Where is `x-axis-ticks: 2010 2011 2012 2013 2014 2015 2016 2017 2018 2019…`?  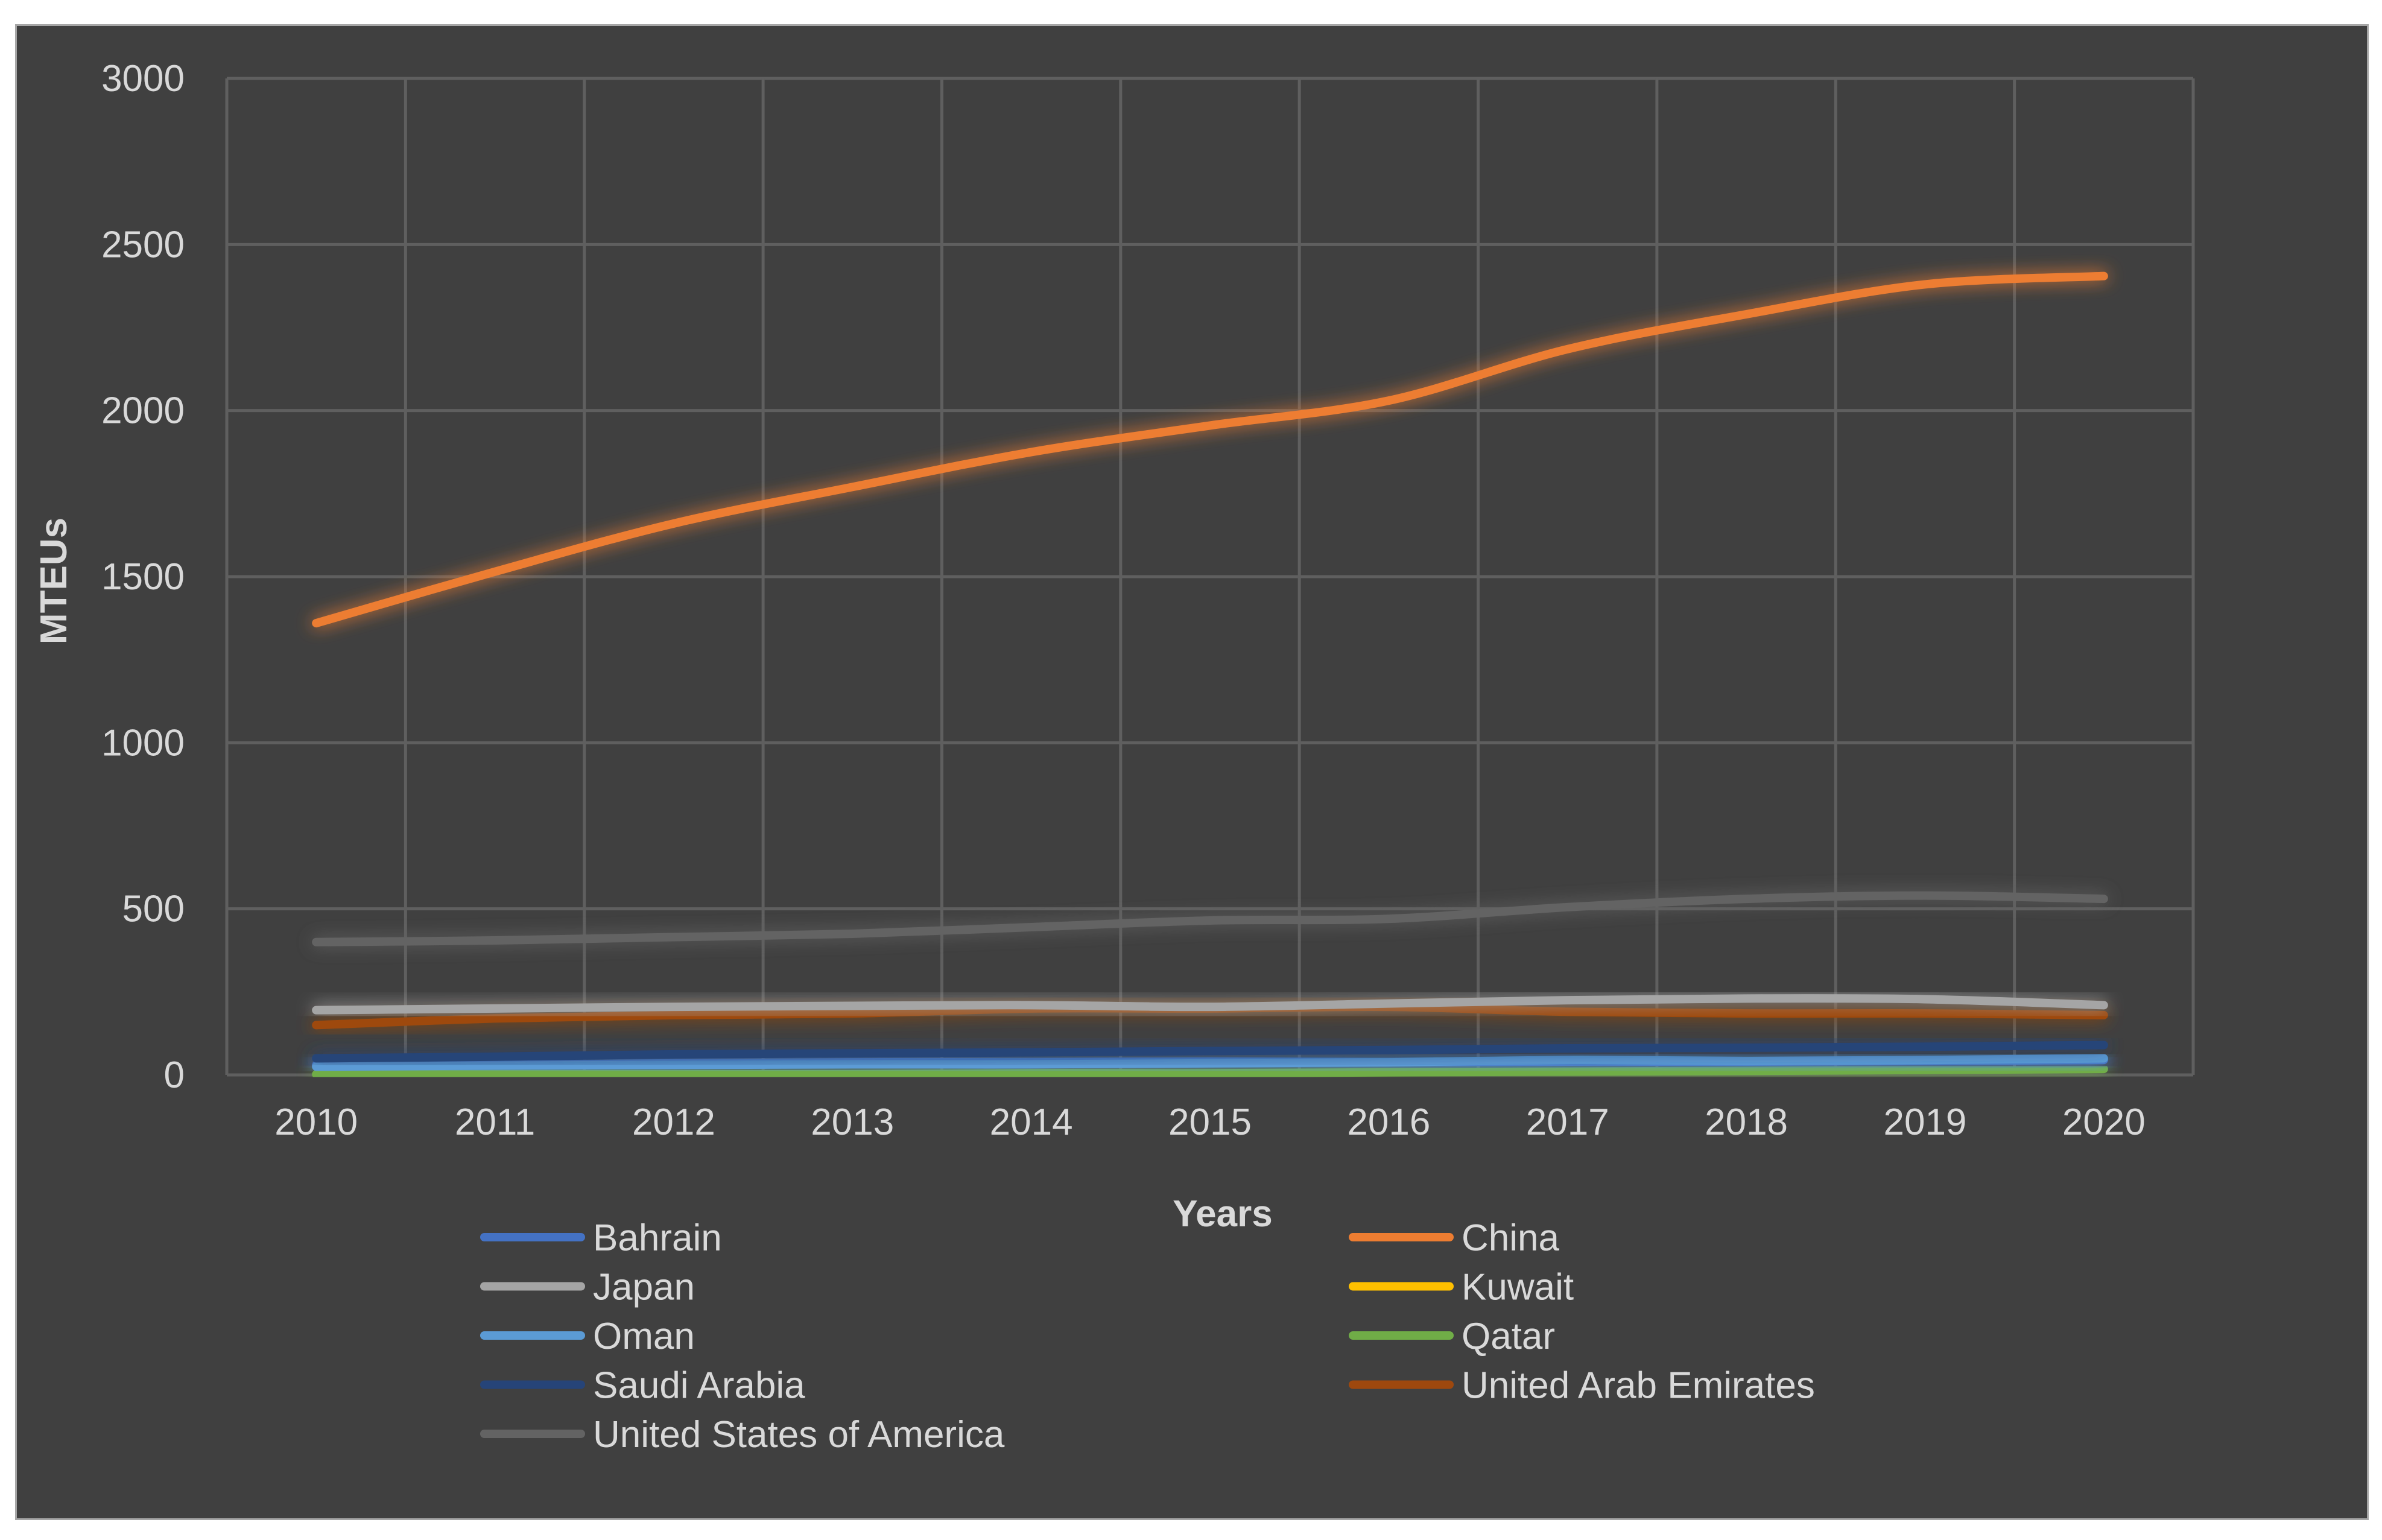 x-axis-ticks: 2010 2011 2012 2013 2014 2015 2016 2017 2018 2019… is located at coordinates (1210, 1122).